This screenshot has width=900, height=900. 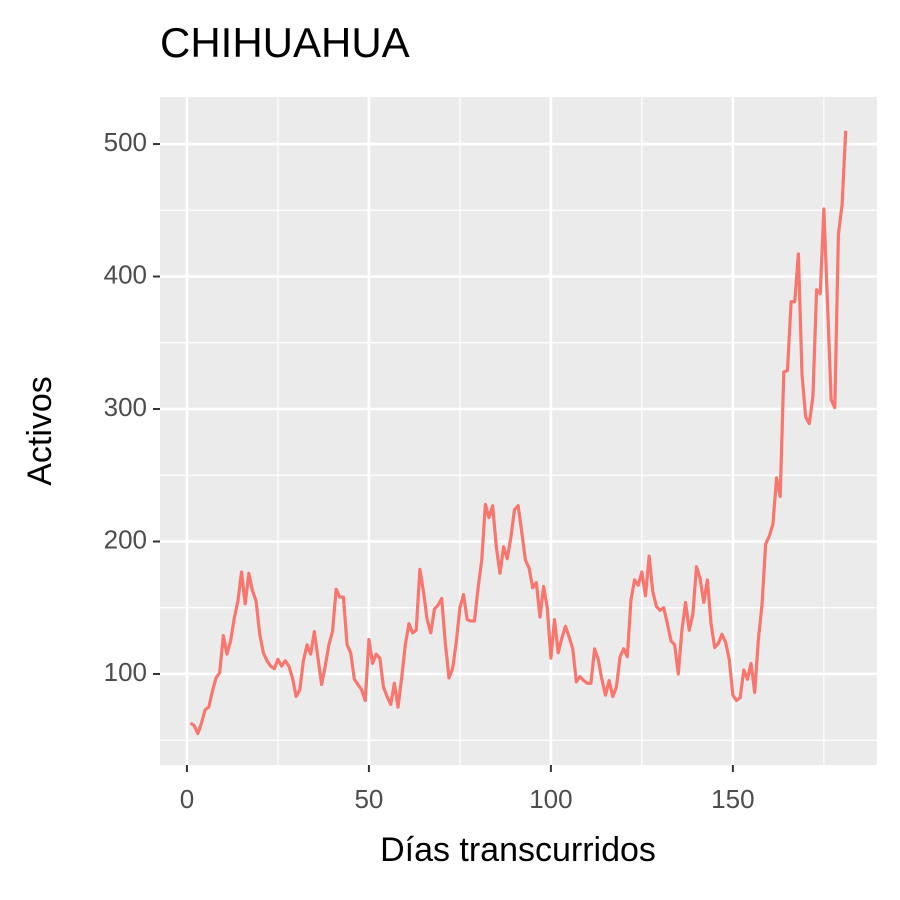 I want to click on x-tick-label: 100, so click(x=550, y=799).